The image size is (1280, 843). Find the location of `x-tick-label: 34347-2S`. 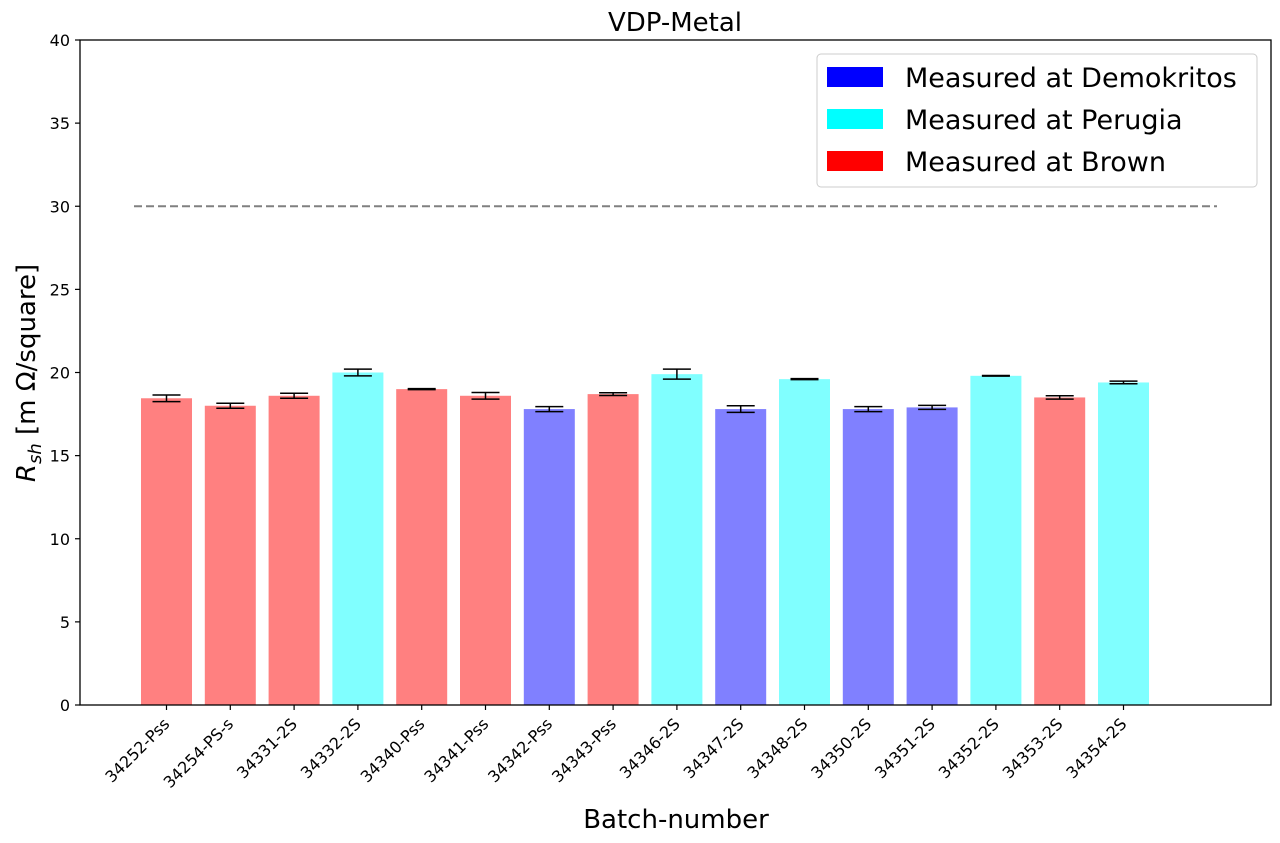

x-tick-label: 34347-2S is located at coordinates (714, 748).